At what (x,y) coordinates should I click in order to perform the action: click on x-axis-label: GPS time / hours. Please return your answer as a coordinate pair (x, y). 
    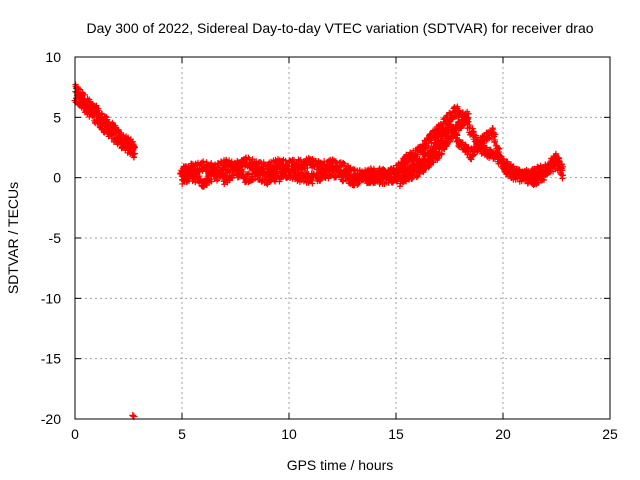
    Looking at the image, I should click on (340, 465).